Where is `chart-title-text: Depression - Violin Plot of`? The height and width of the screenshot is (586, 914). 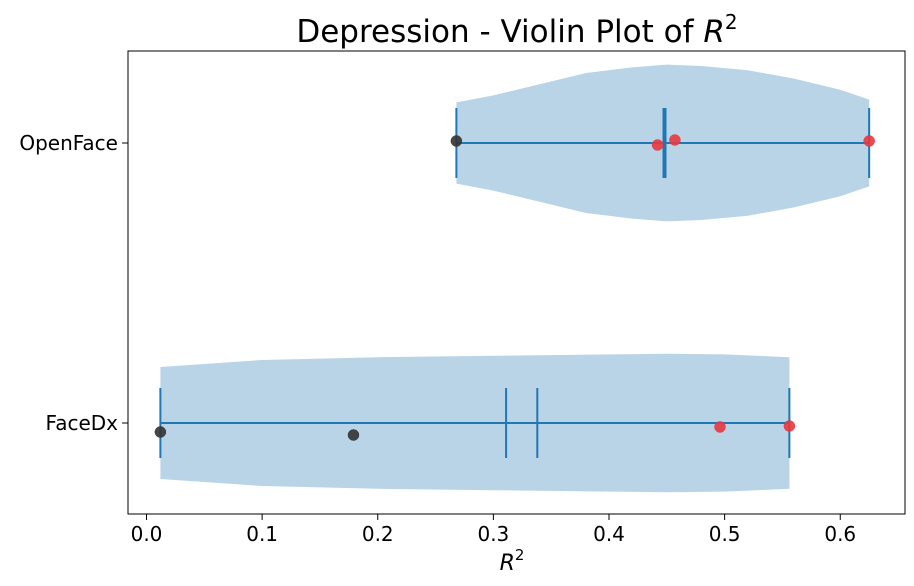
chart-title-text: Depression - Violin Plot of is located at coordinates (499, 32).